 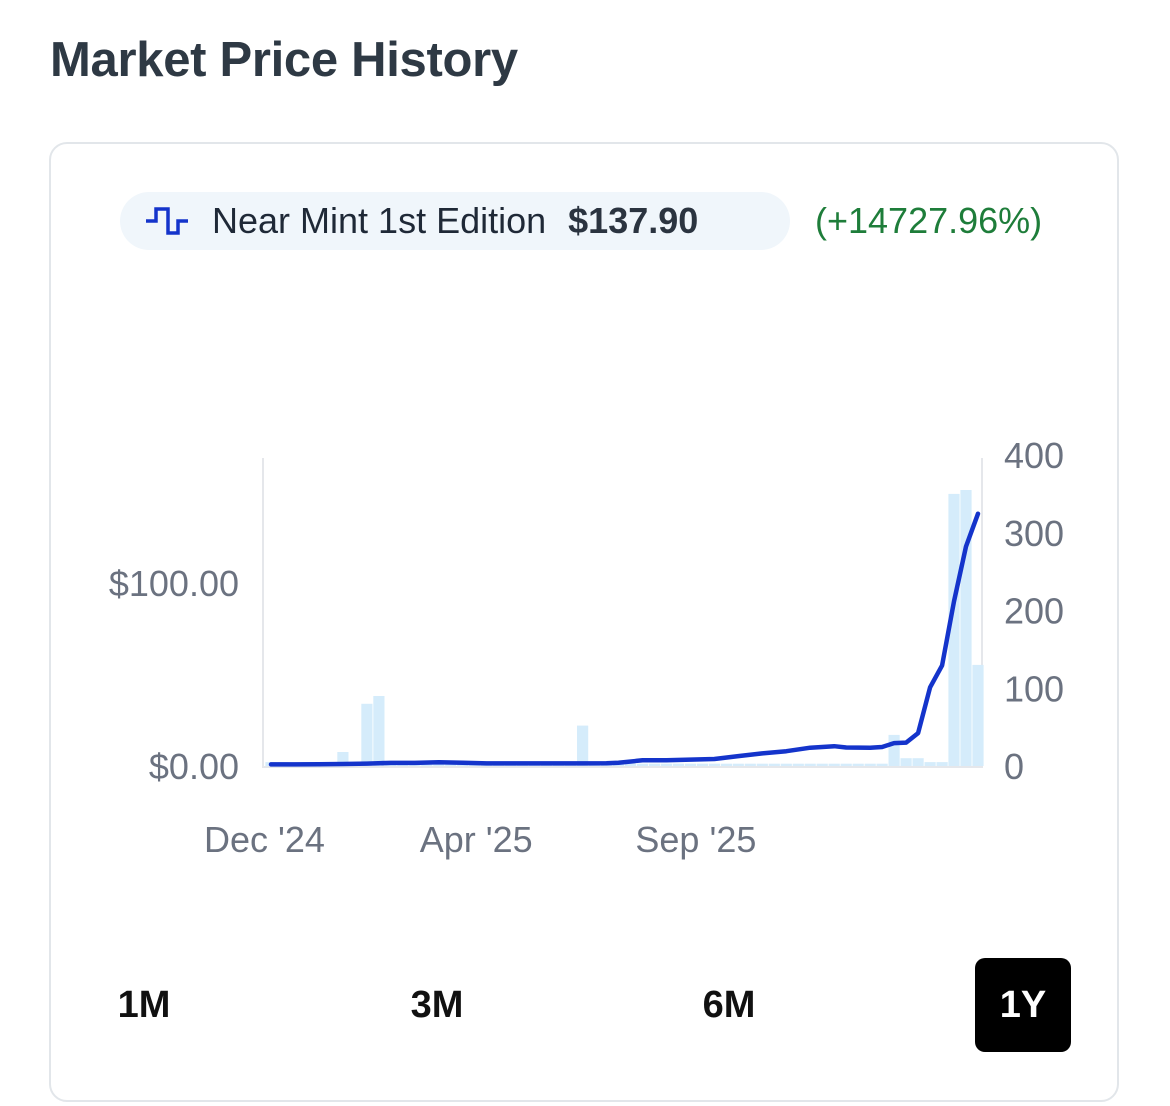 I want to click on range-button-1m: 1M, so click(x=144, y=1004).